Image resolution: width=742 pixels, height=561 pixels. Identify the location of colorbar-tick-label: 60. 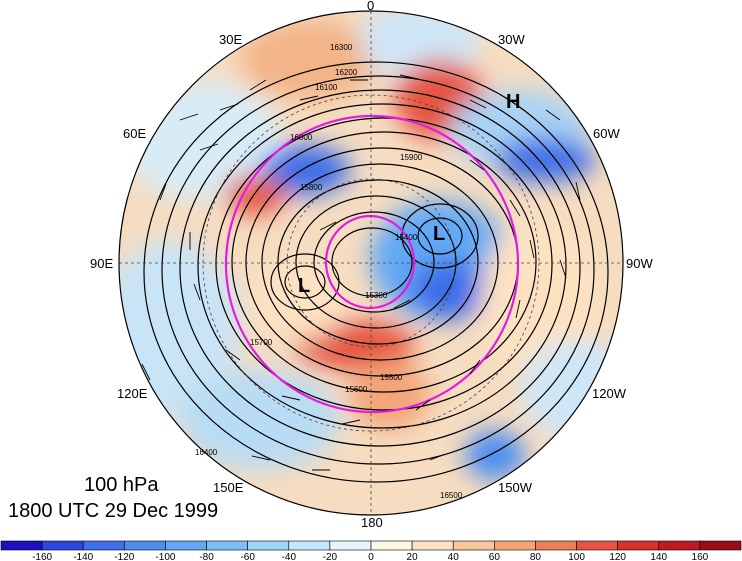
(495, 556).